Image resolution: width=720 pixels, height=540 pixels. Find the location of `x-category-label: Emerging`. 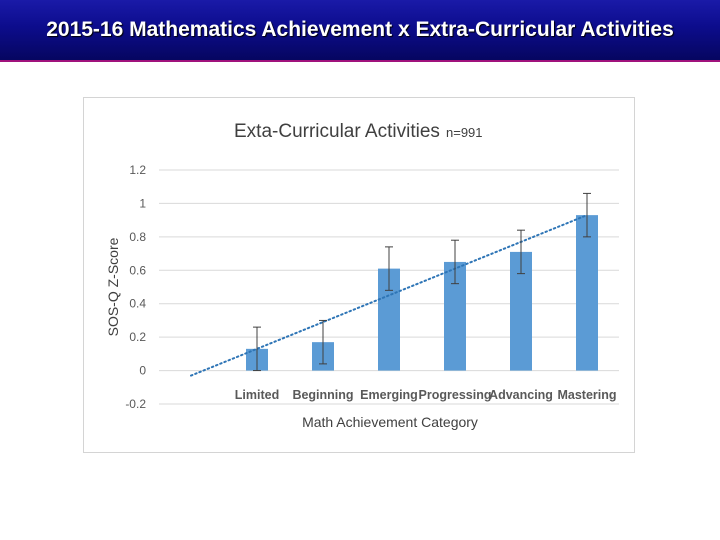

x-category-label: Emerging is located at coordinates (389, 395).